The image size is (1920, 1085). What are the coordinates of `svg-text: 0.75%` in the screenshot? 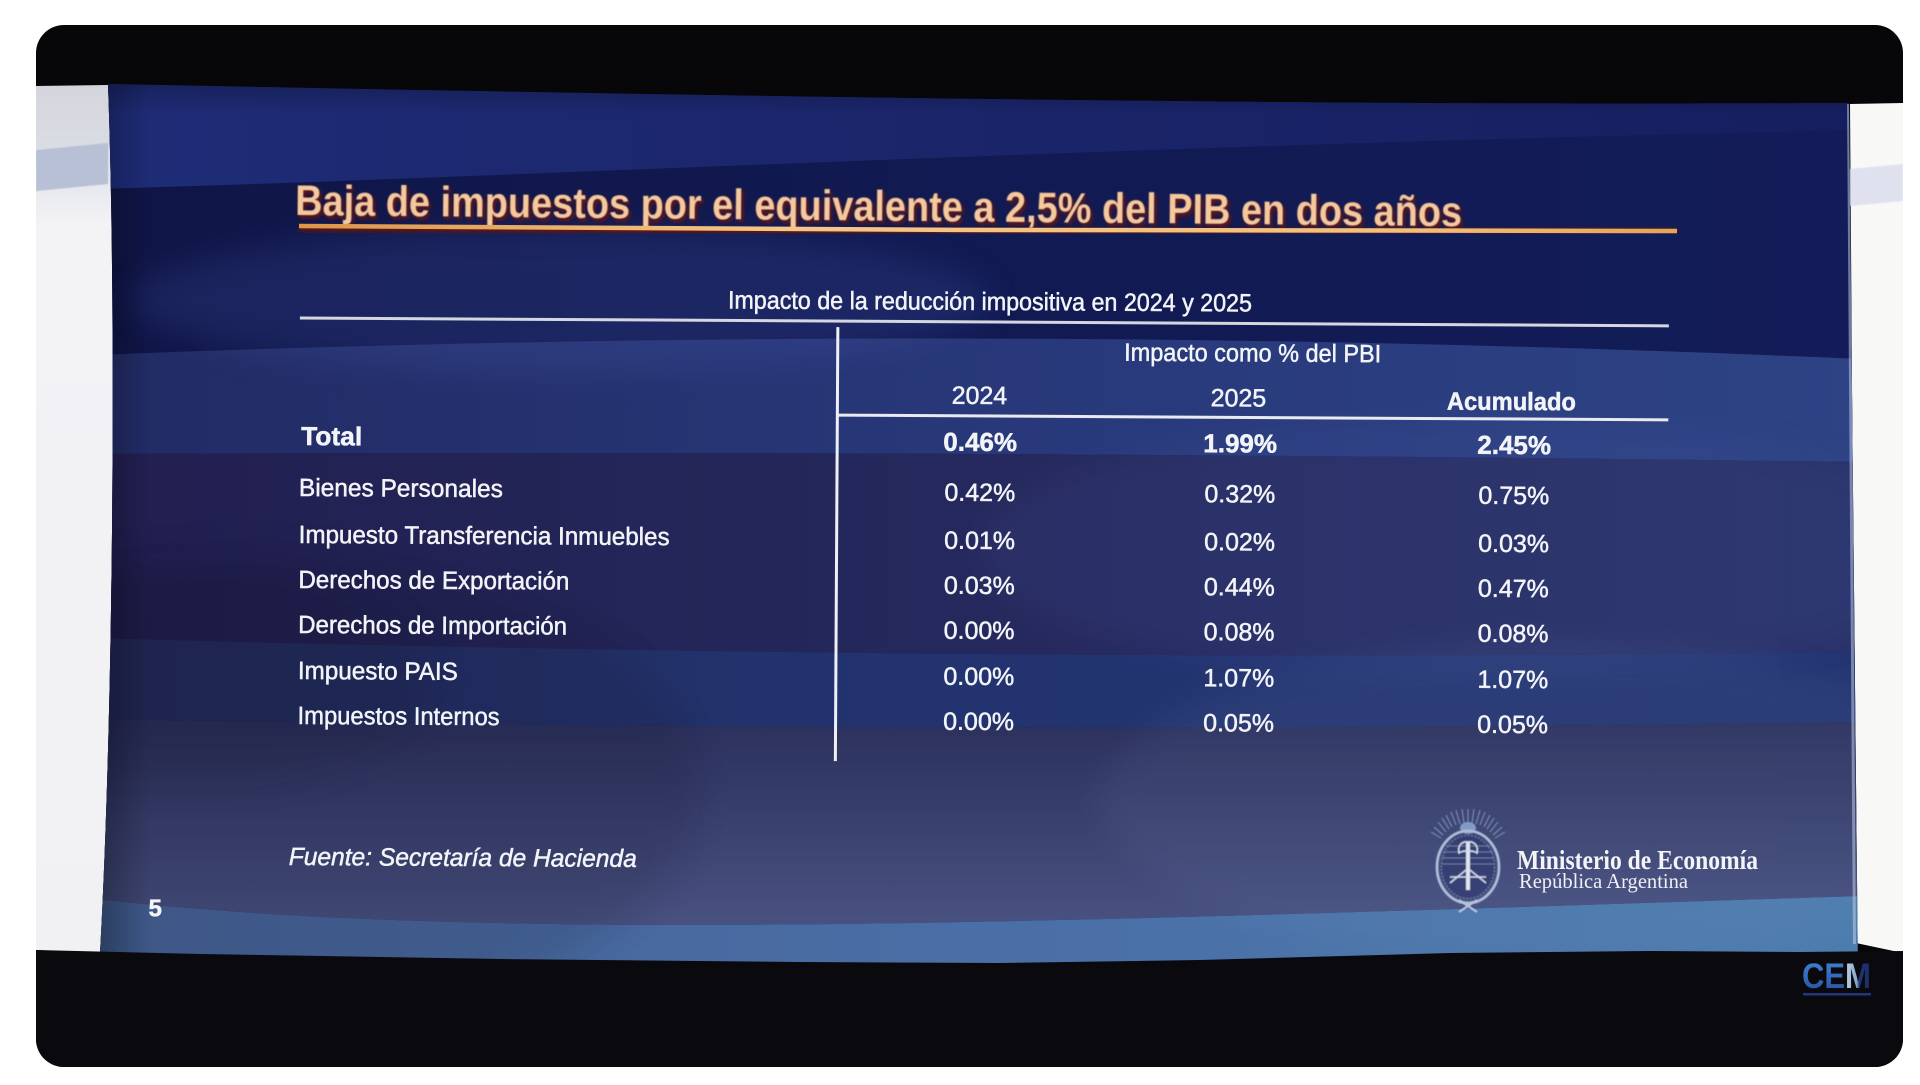 It's located at (1513, 496).